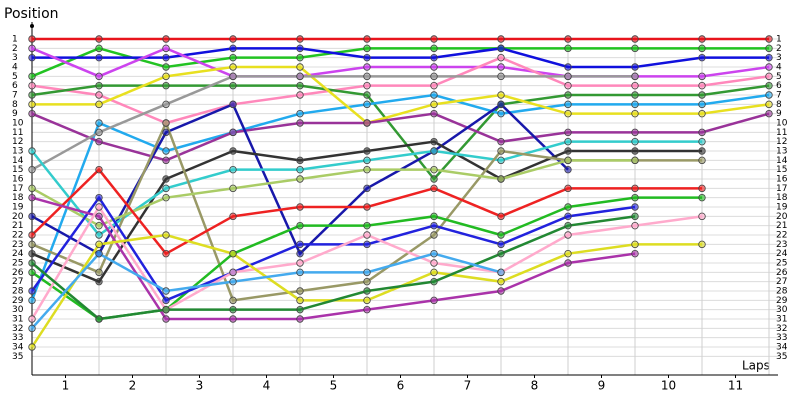 This screenshot has height=400, width=800. What do you see at coordinates (15, 58) in the screenshot?
I see `y-tick-label: 3` at bounding box center [15, 58].